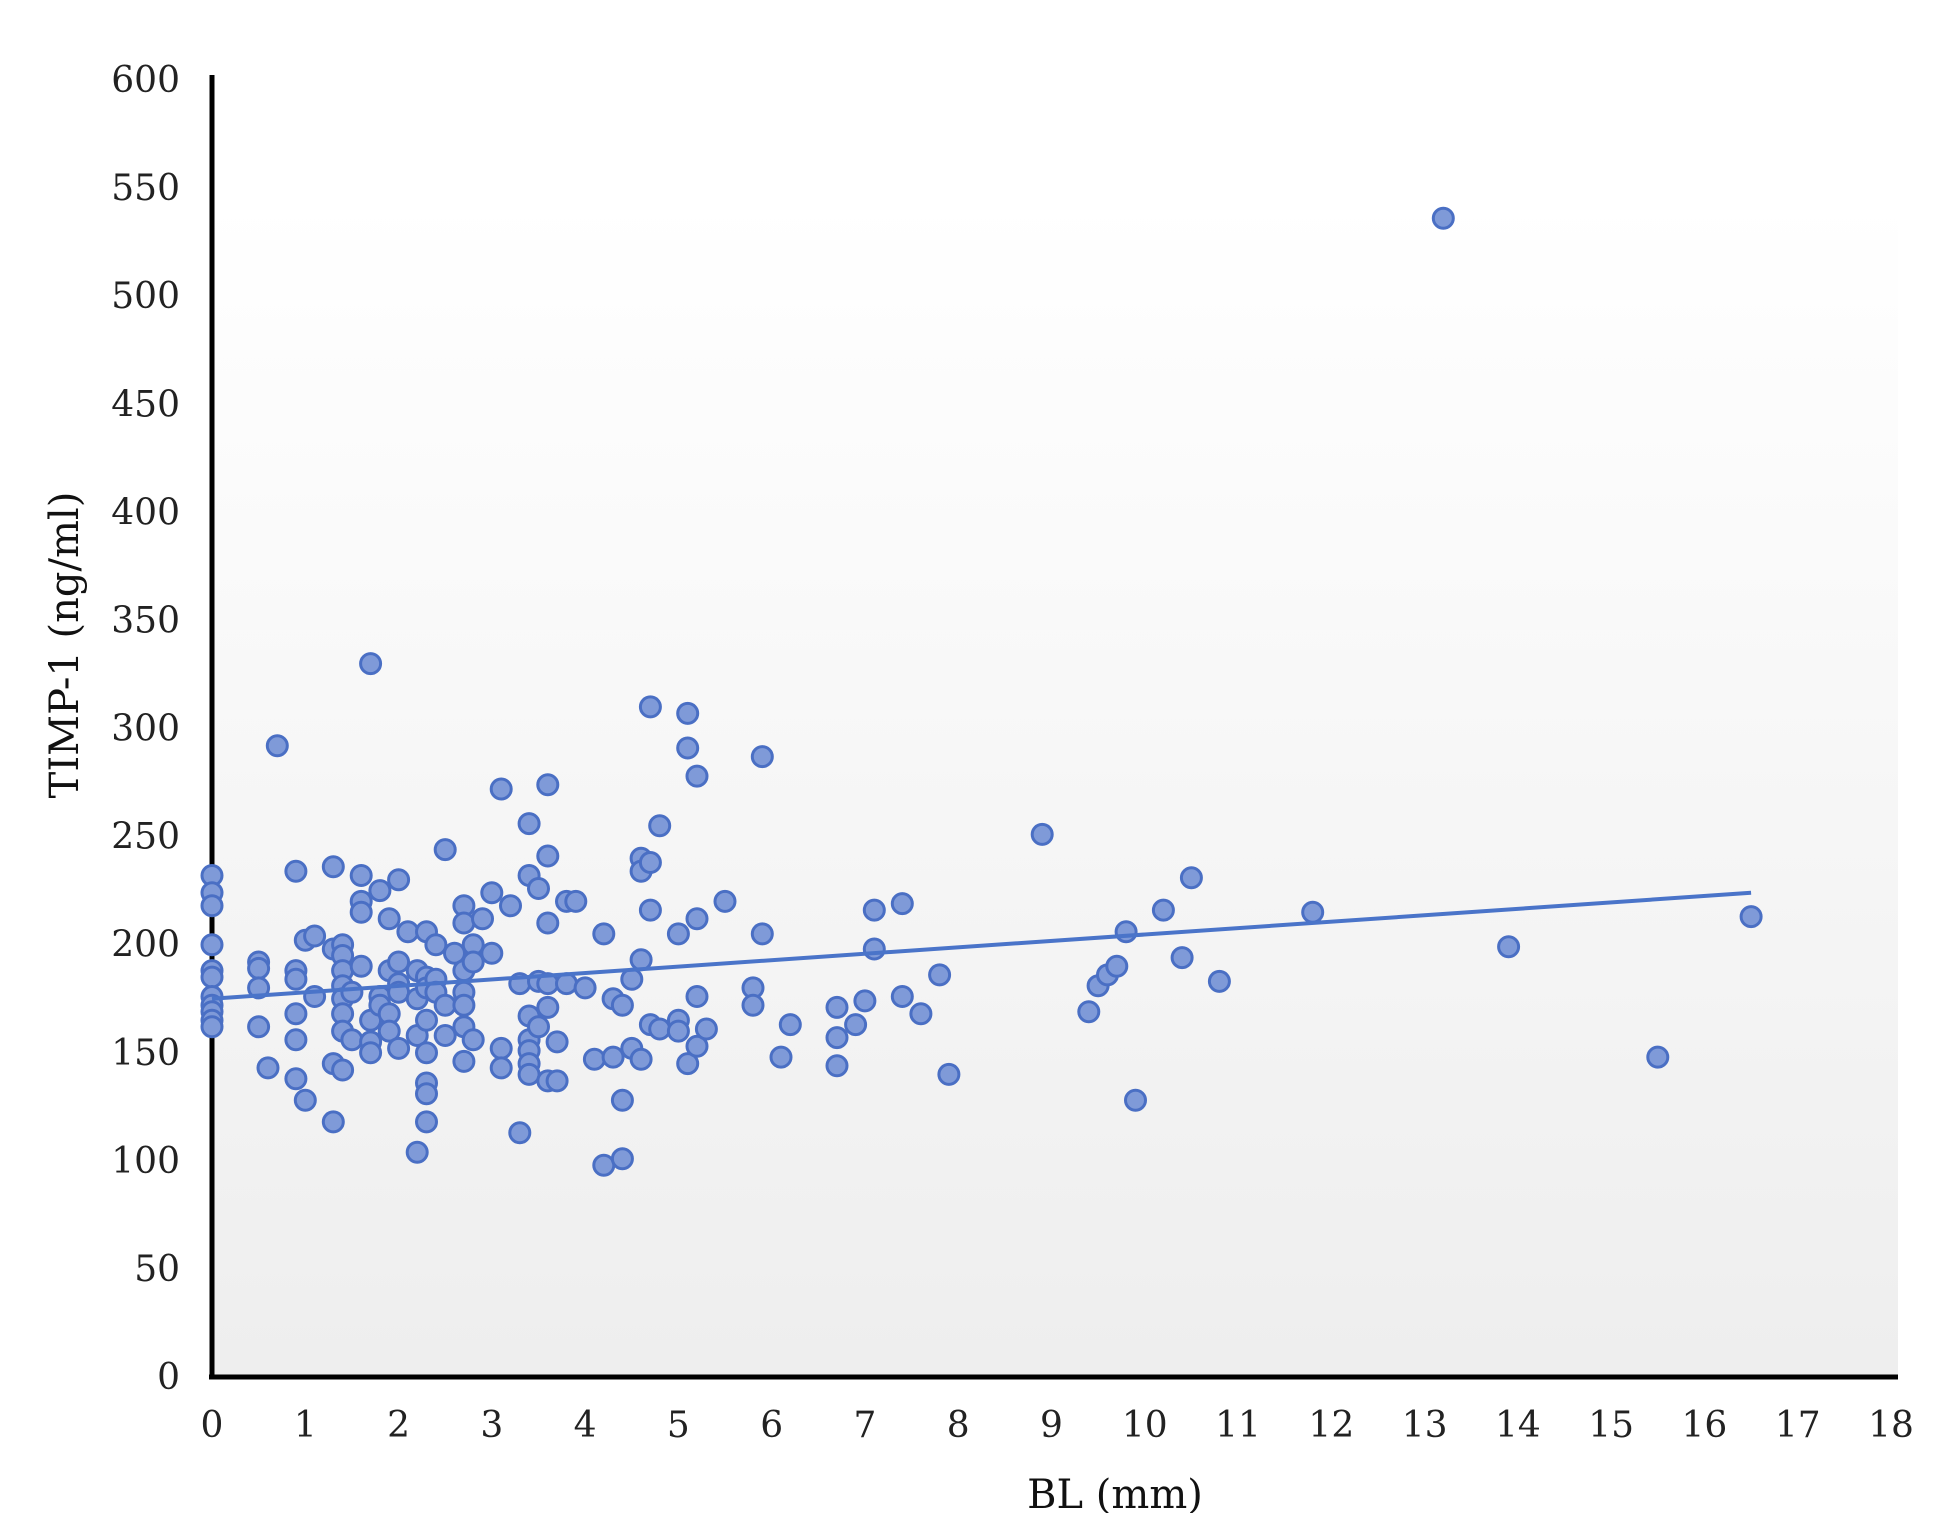 Image resolution: width=1959 pixels, height=1513 pixels. Describe the element at coordinates (864, 1425) in the screenshot. I see `x-tick-label: 7` at that location.